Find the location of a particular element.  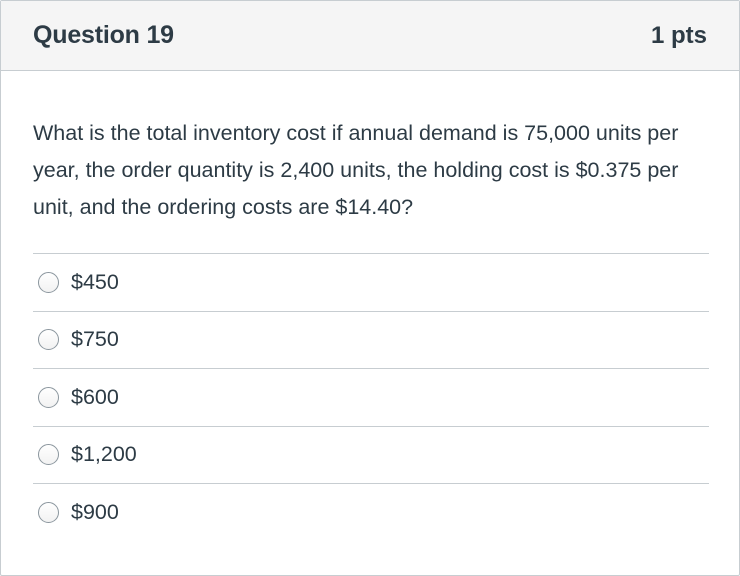

answer-option: $450 is located at coordinates (371, 283).